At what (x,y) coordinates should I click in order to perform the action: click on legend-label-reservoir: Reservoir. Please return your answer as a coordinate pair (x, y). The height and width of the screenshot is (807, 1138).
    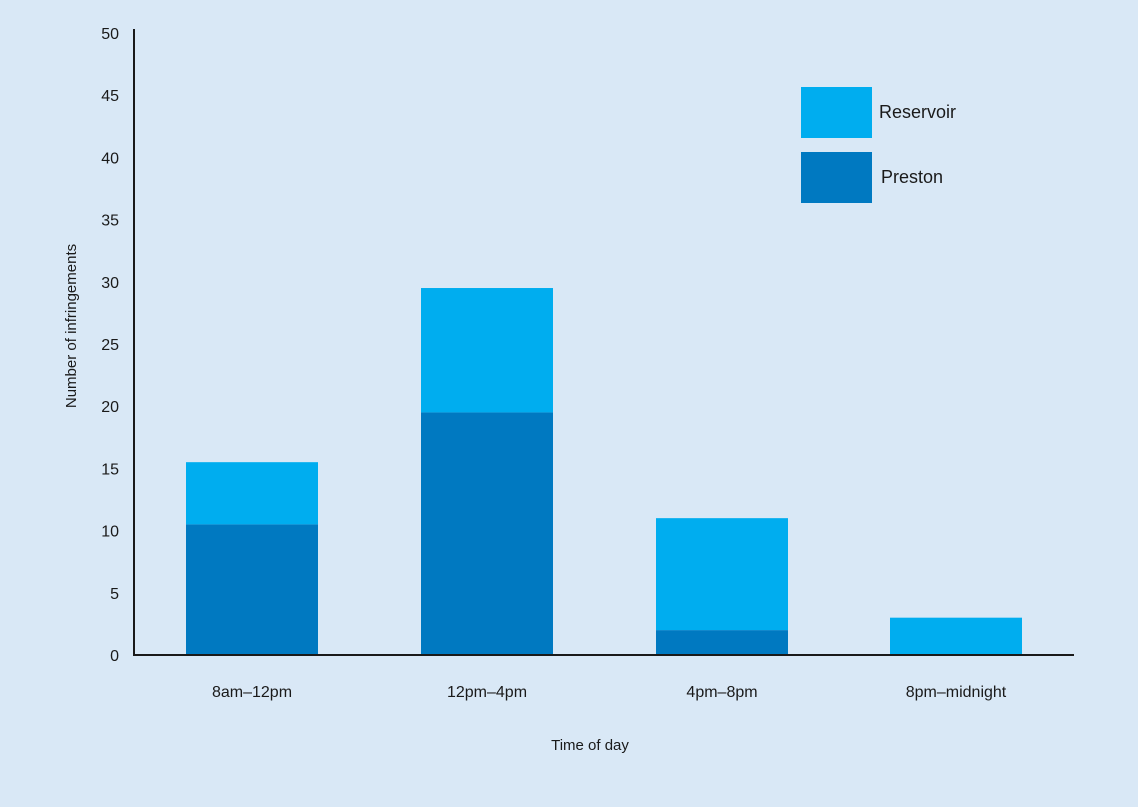
    Looking at the image, I should click on (917, 112).